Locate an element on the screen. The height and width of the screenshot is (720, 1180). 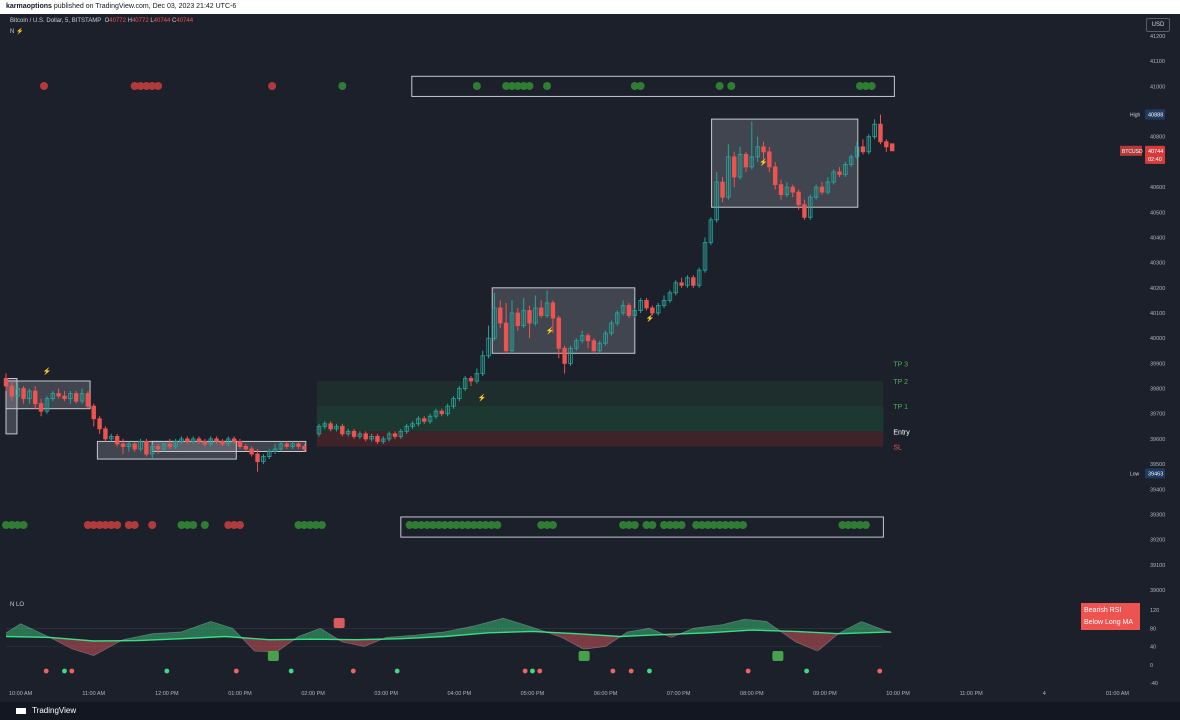
currency-button: USD is located at coordinates (1158, 25).